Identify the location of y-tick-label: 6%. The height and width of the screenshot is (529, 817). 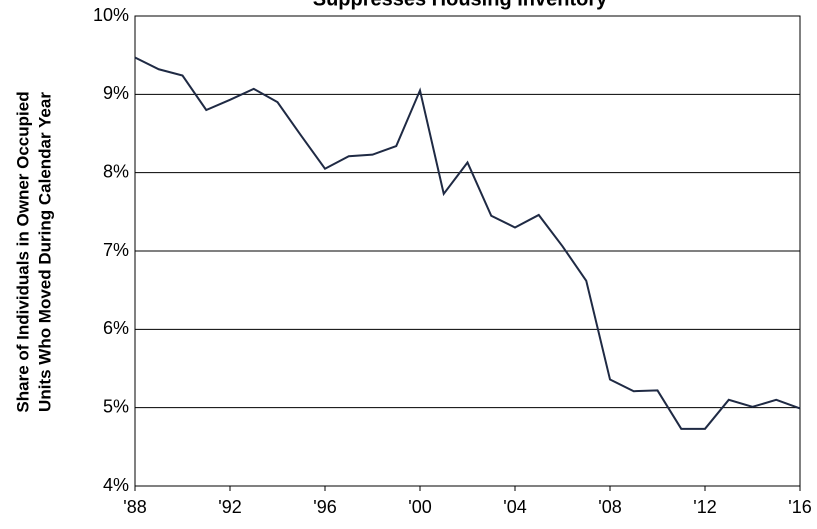
(116, 328).